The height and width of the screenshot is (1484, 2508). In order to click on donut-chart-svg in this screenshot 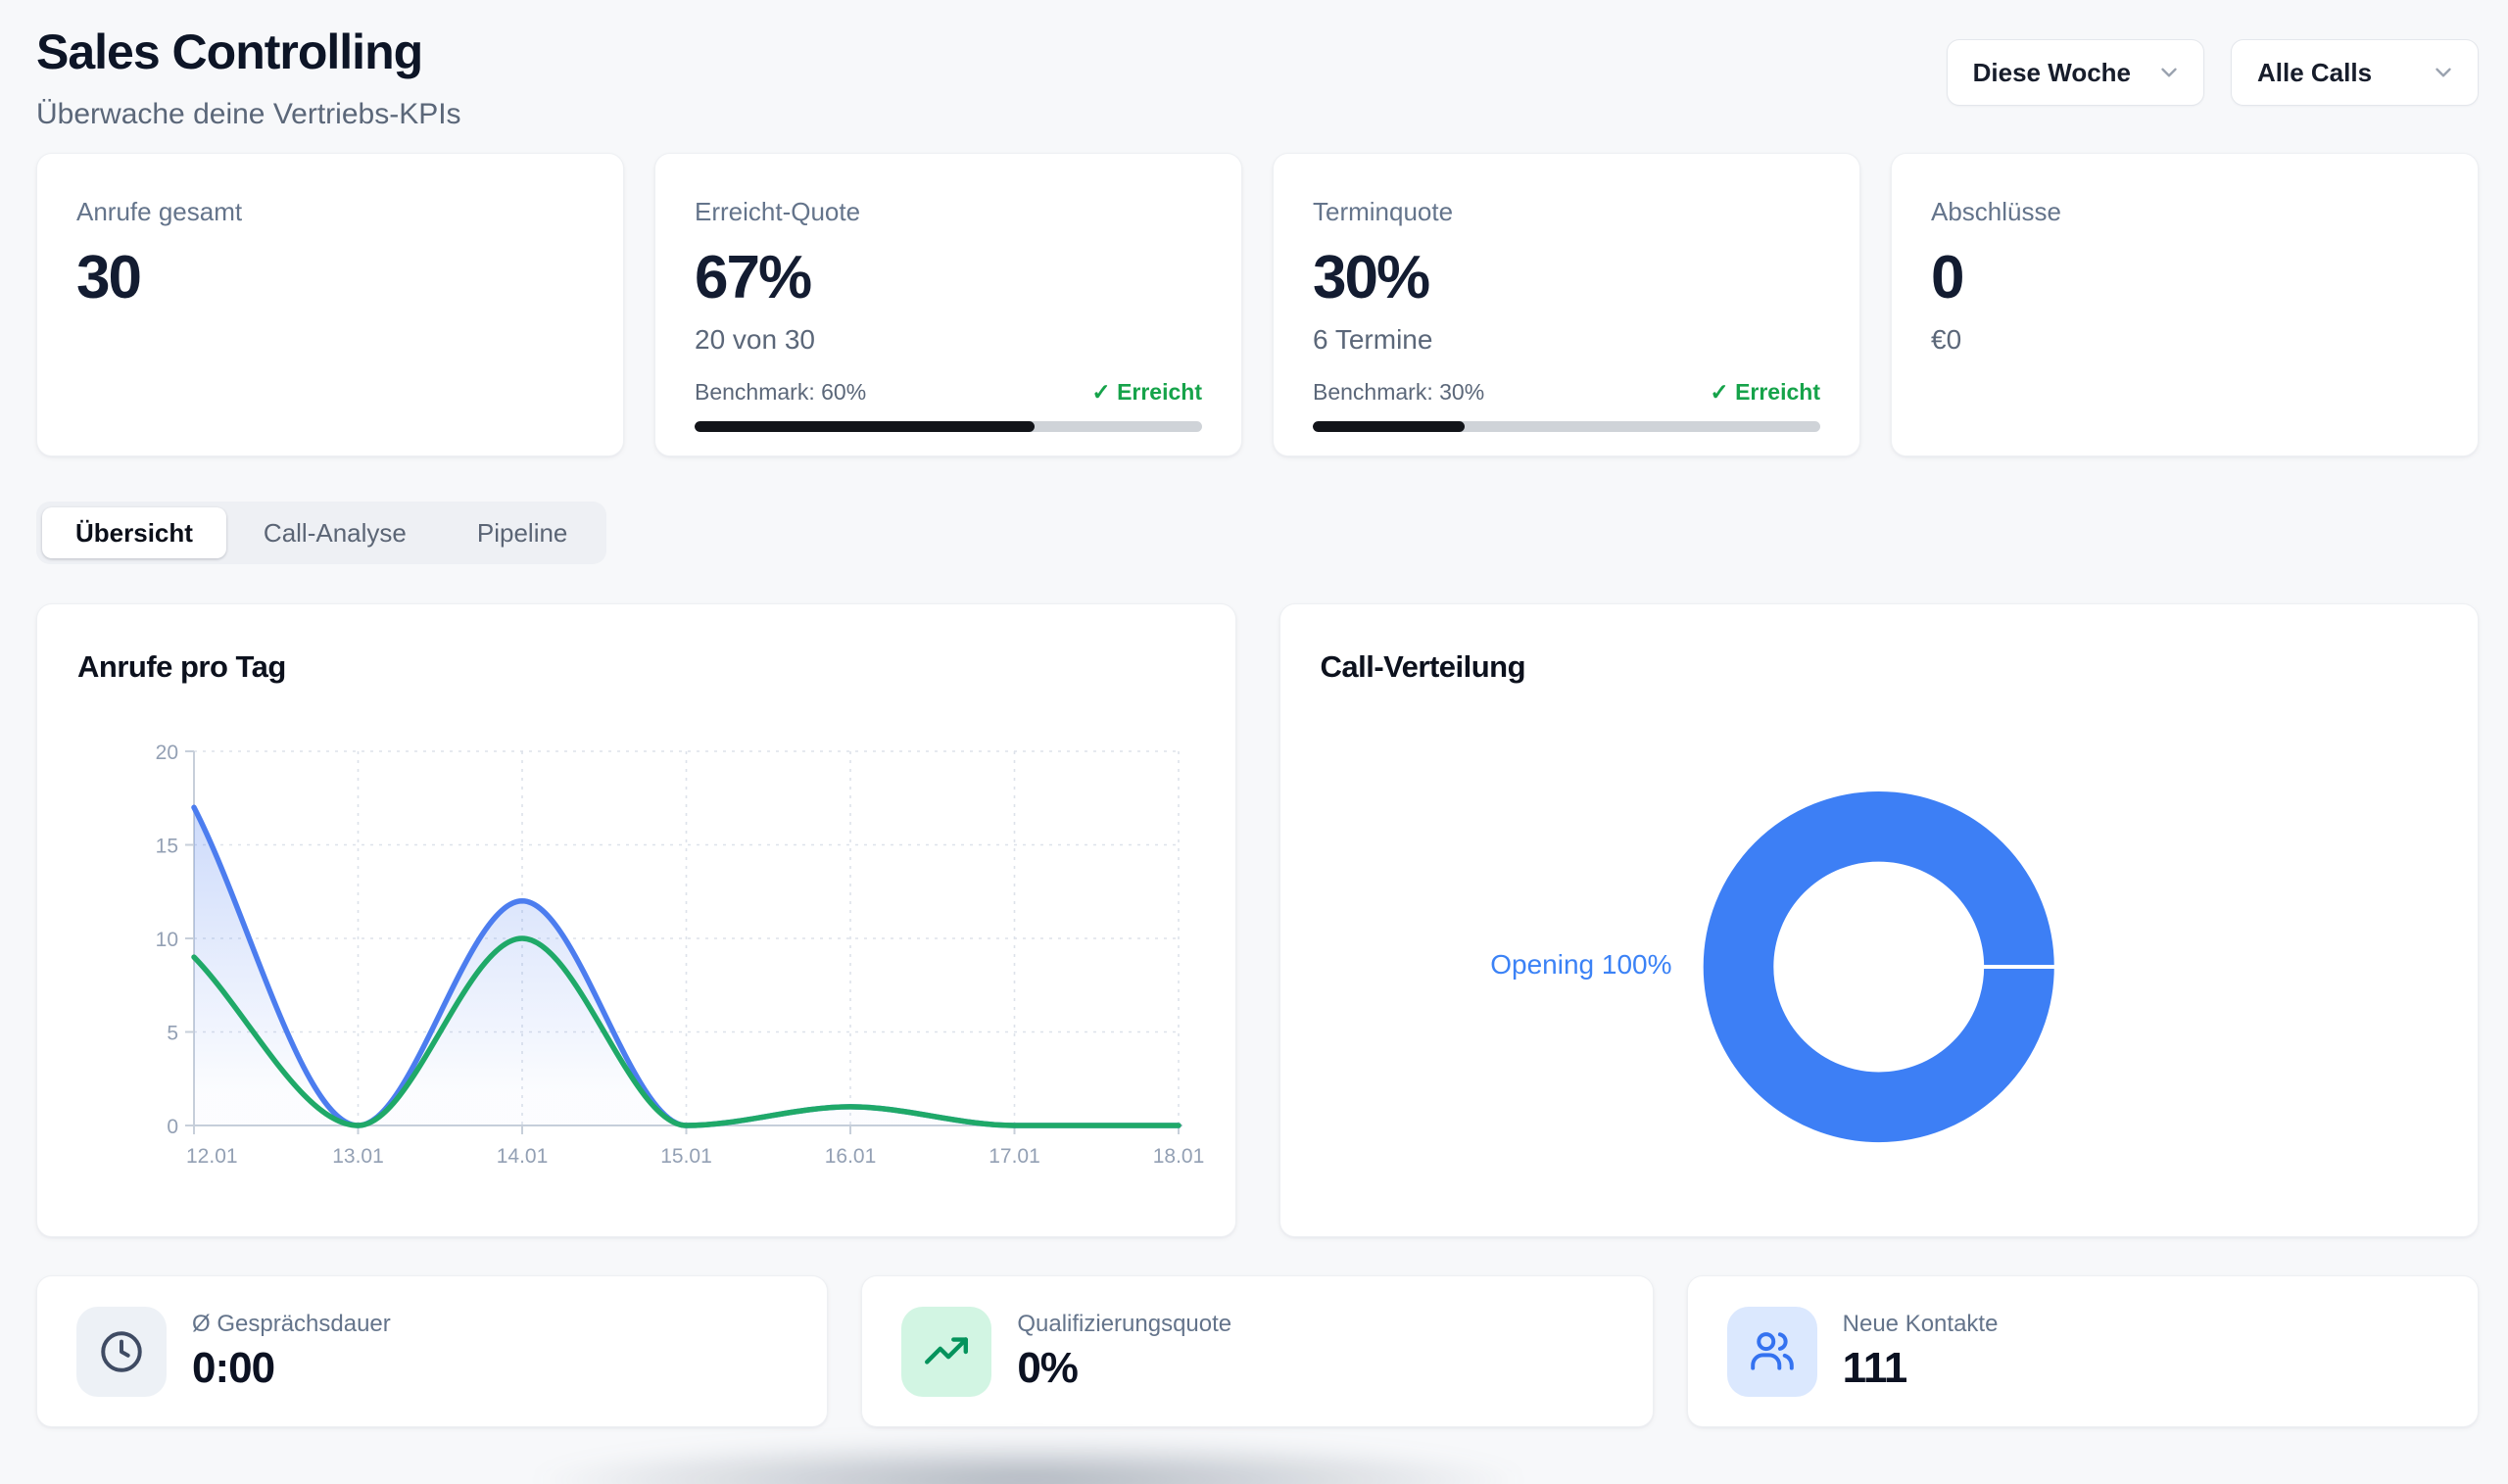, I will do `click(1880, 966)`.